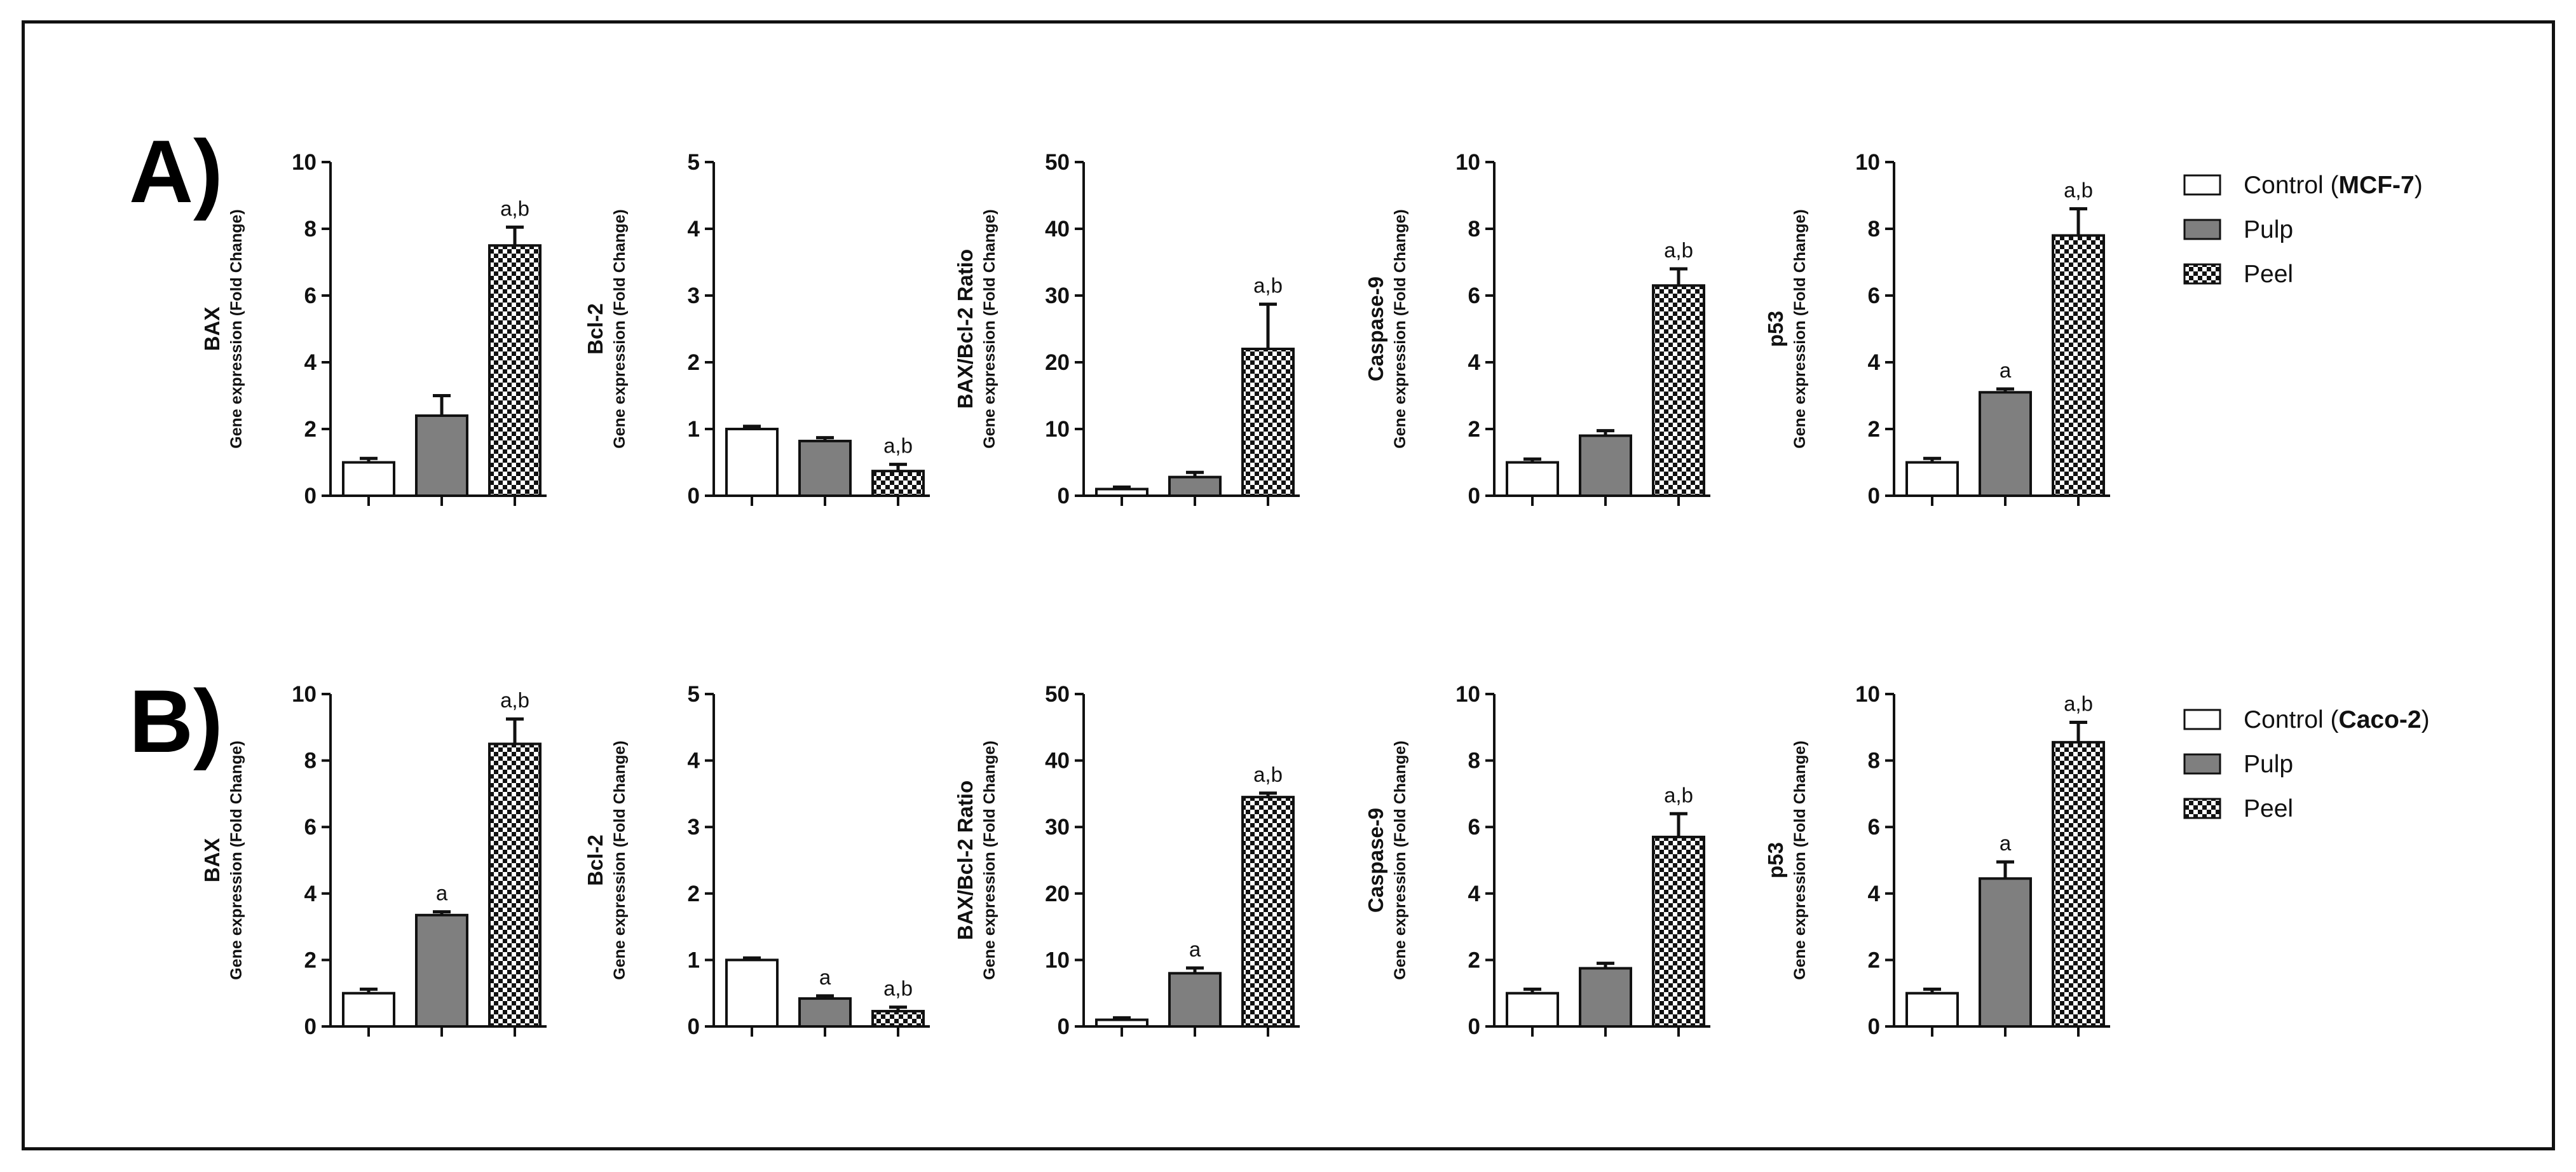 This screenshot has height=1172, width=2576. I want to click on chart-a-bax-bcl-2-ratio-y-tick-label: 0, so click(1064, 496).